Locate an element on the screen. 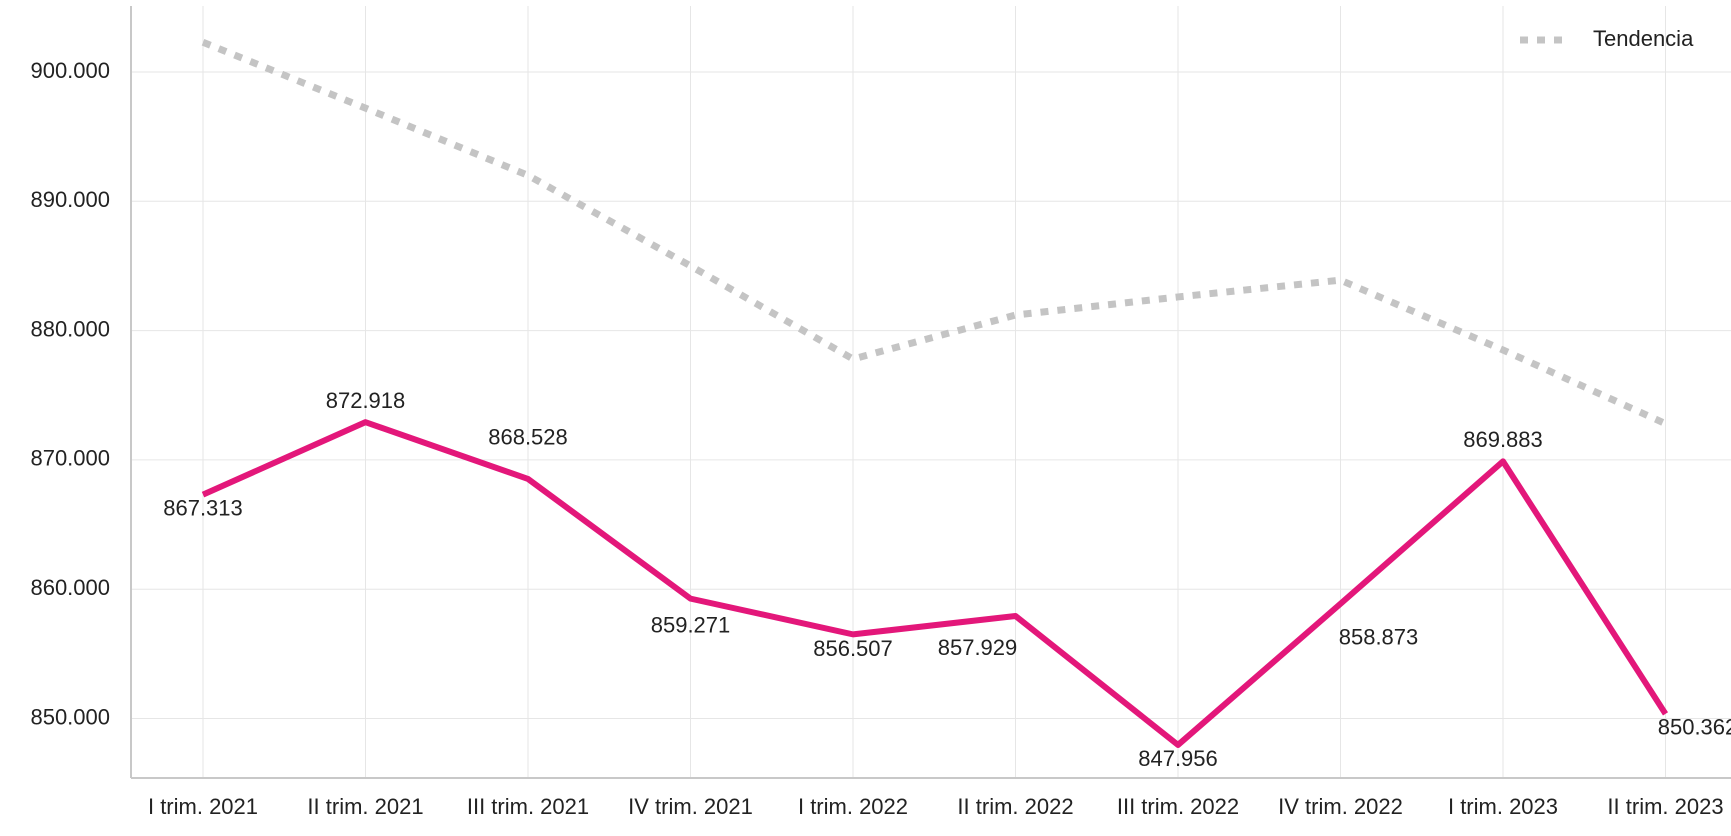 Image resolution: width=1731 pixels, height=836 pixels. legend-label: Tendencia is located at coordinates (1643, 38).